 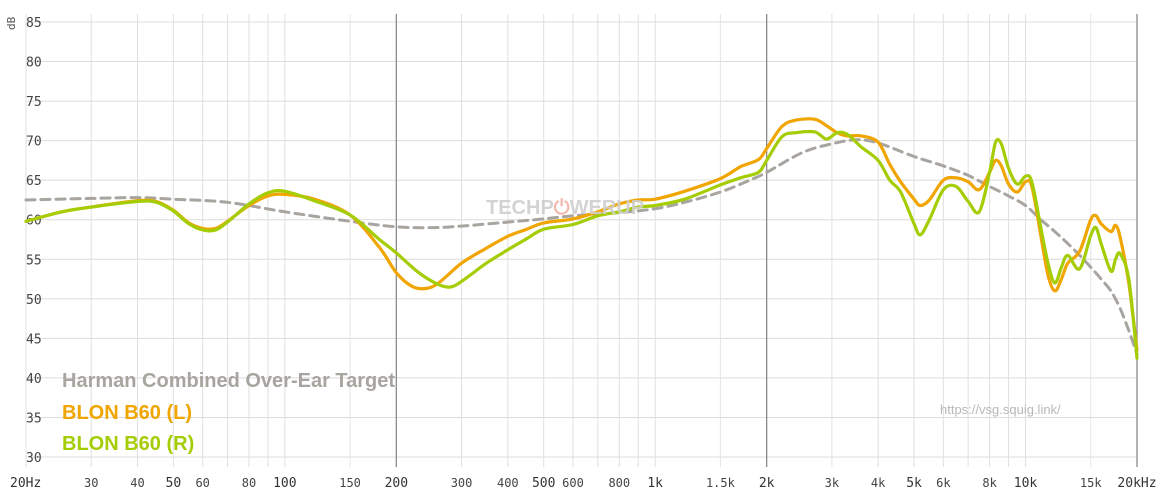 I want to click on legend-item-right: BLON B60 (R), so click(x=128, y=444).